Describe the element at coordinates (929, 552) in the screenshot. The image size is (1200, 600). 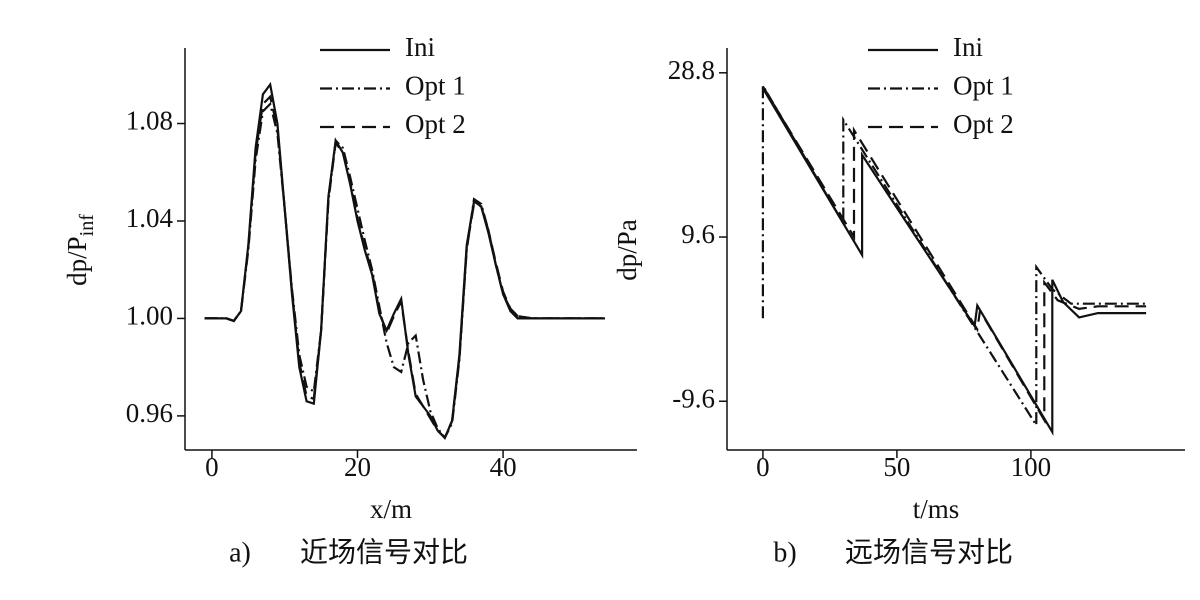
I see `caption: 远场信号对比` at that location.